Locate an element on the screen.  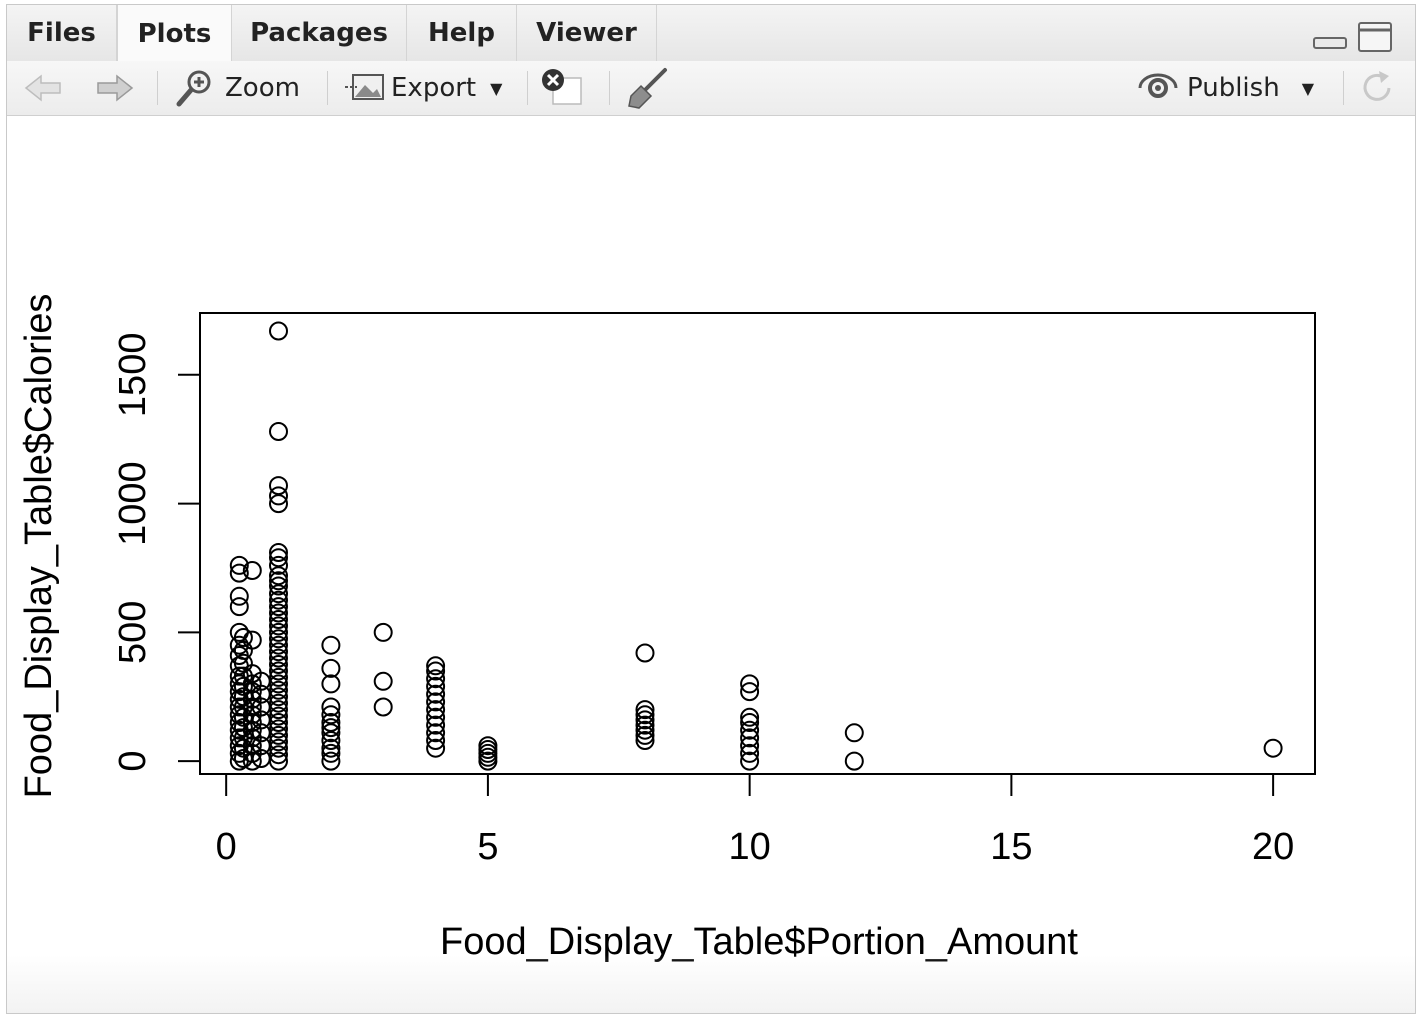
tab-packages: Packages is located at coordinates (319, 33).